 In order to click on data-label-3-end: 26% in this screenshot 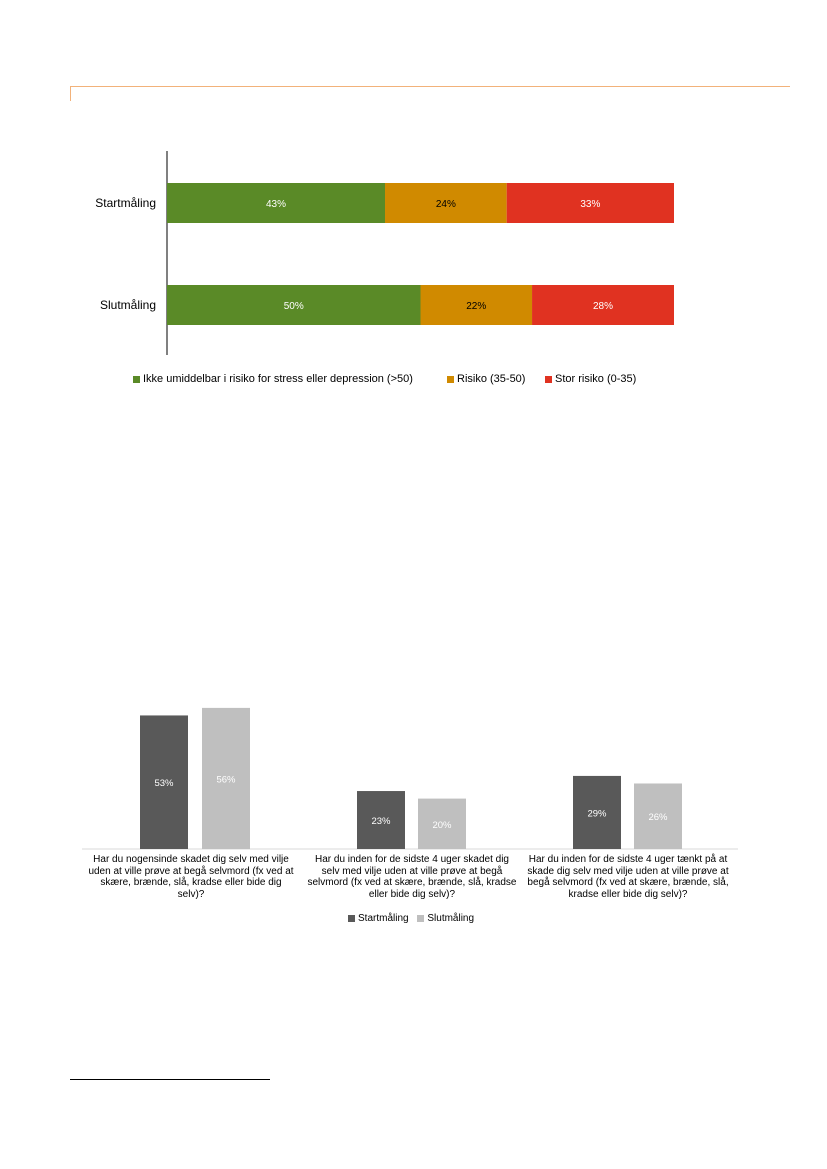, I will do `click(658, 817)`.